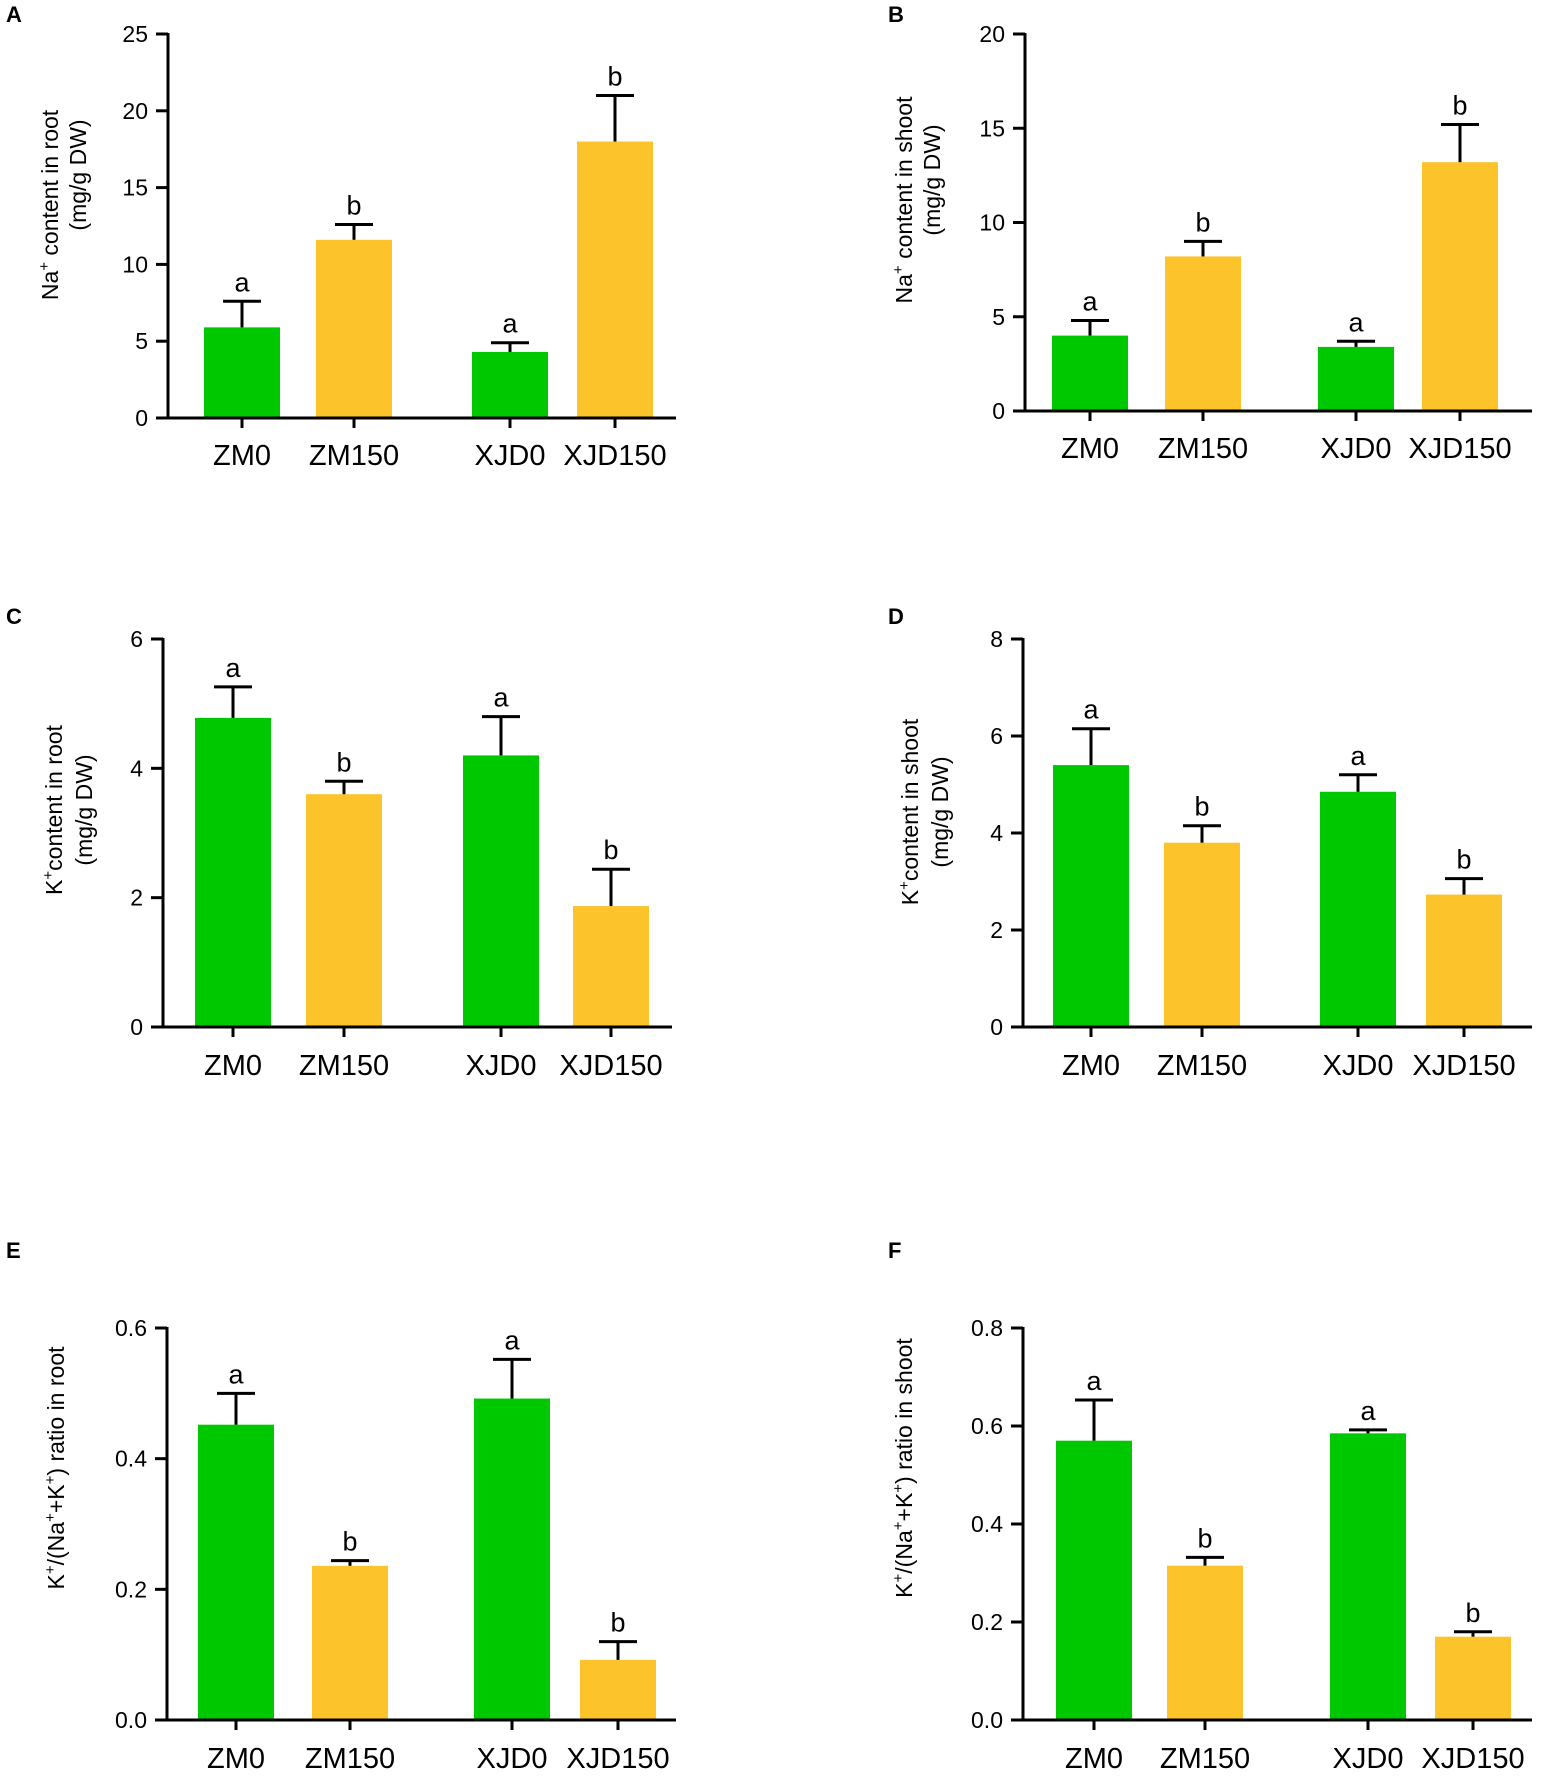  Describe the element at coordinates (1464, 960) in the screenshot. I see `bar-d-xjd150` at that location.